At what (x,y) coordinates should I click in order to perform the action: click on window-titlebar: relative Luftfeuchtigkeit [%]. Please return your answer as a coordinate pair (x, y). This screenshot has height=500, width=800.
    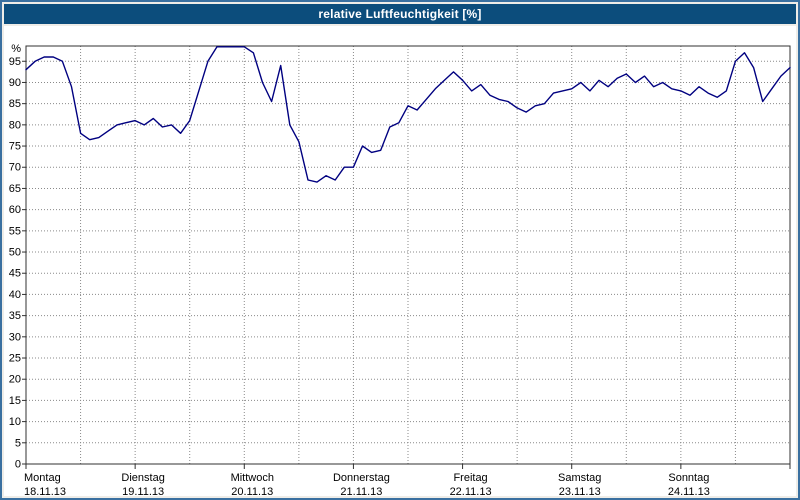
    Looking at the image, I should click on (400, 14).